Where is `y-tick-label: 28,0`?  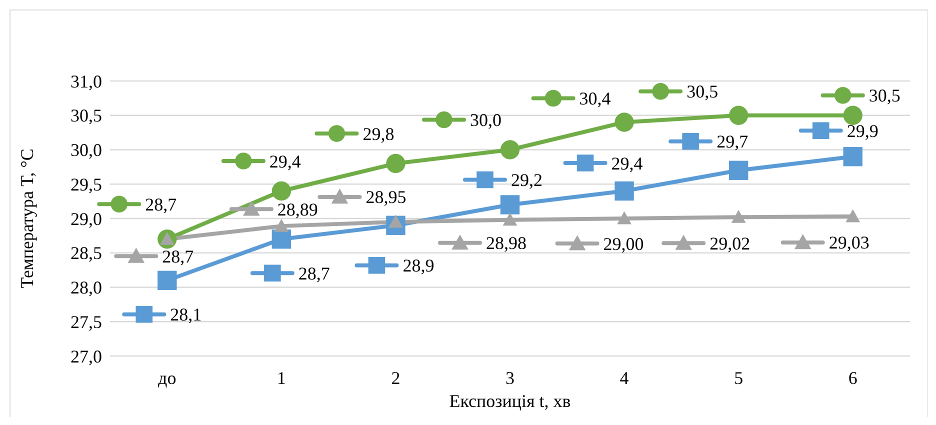
y-tick-label: 28,0 is located at coordinates (86, 288).